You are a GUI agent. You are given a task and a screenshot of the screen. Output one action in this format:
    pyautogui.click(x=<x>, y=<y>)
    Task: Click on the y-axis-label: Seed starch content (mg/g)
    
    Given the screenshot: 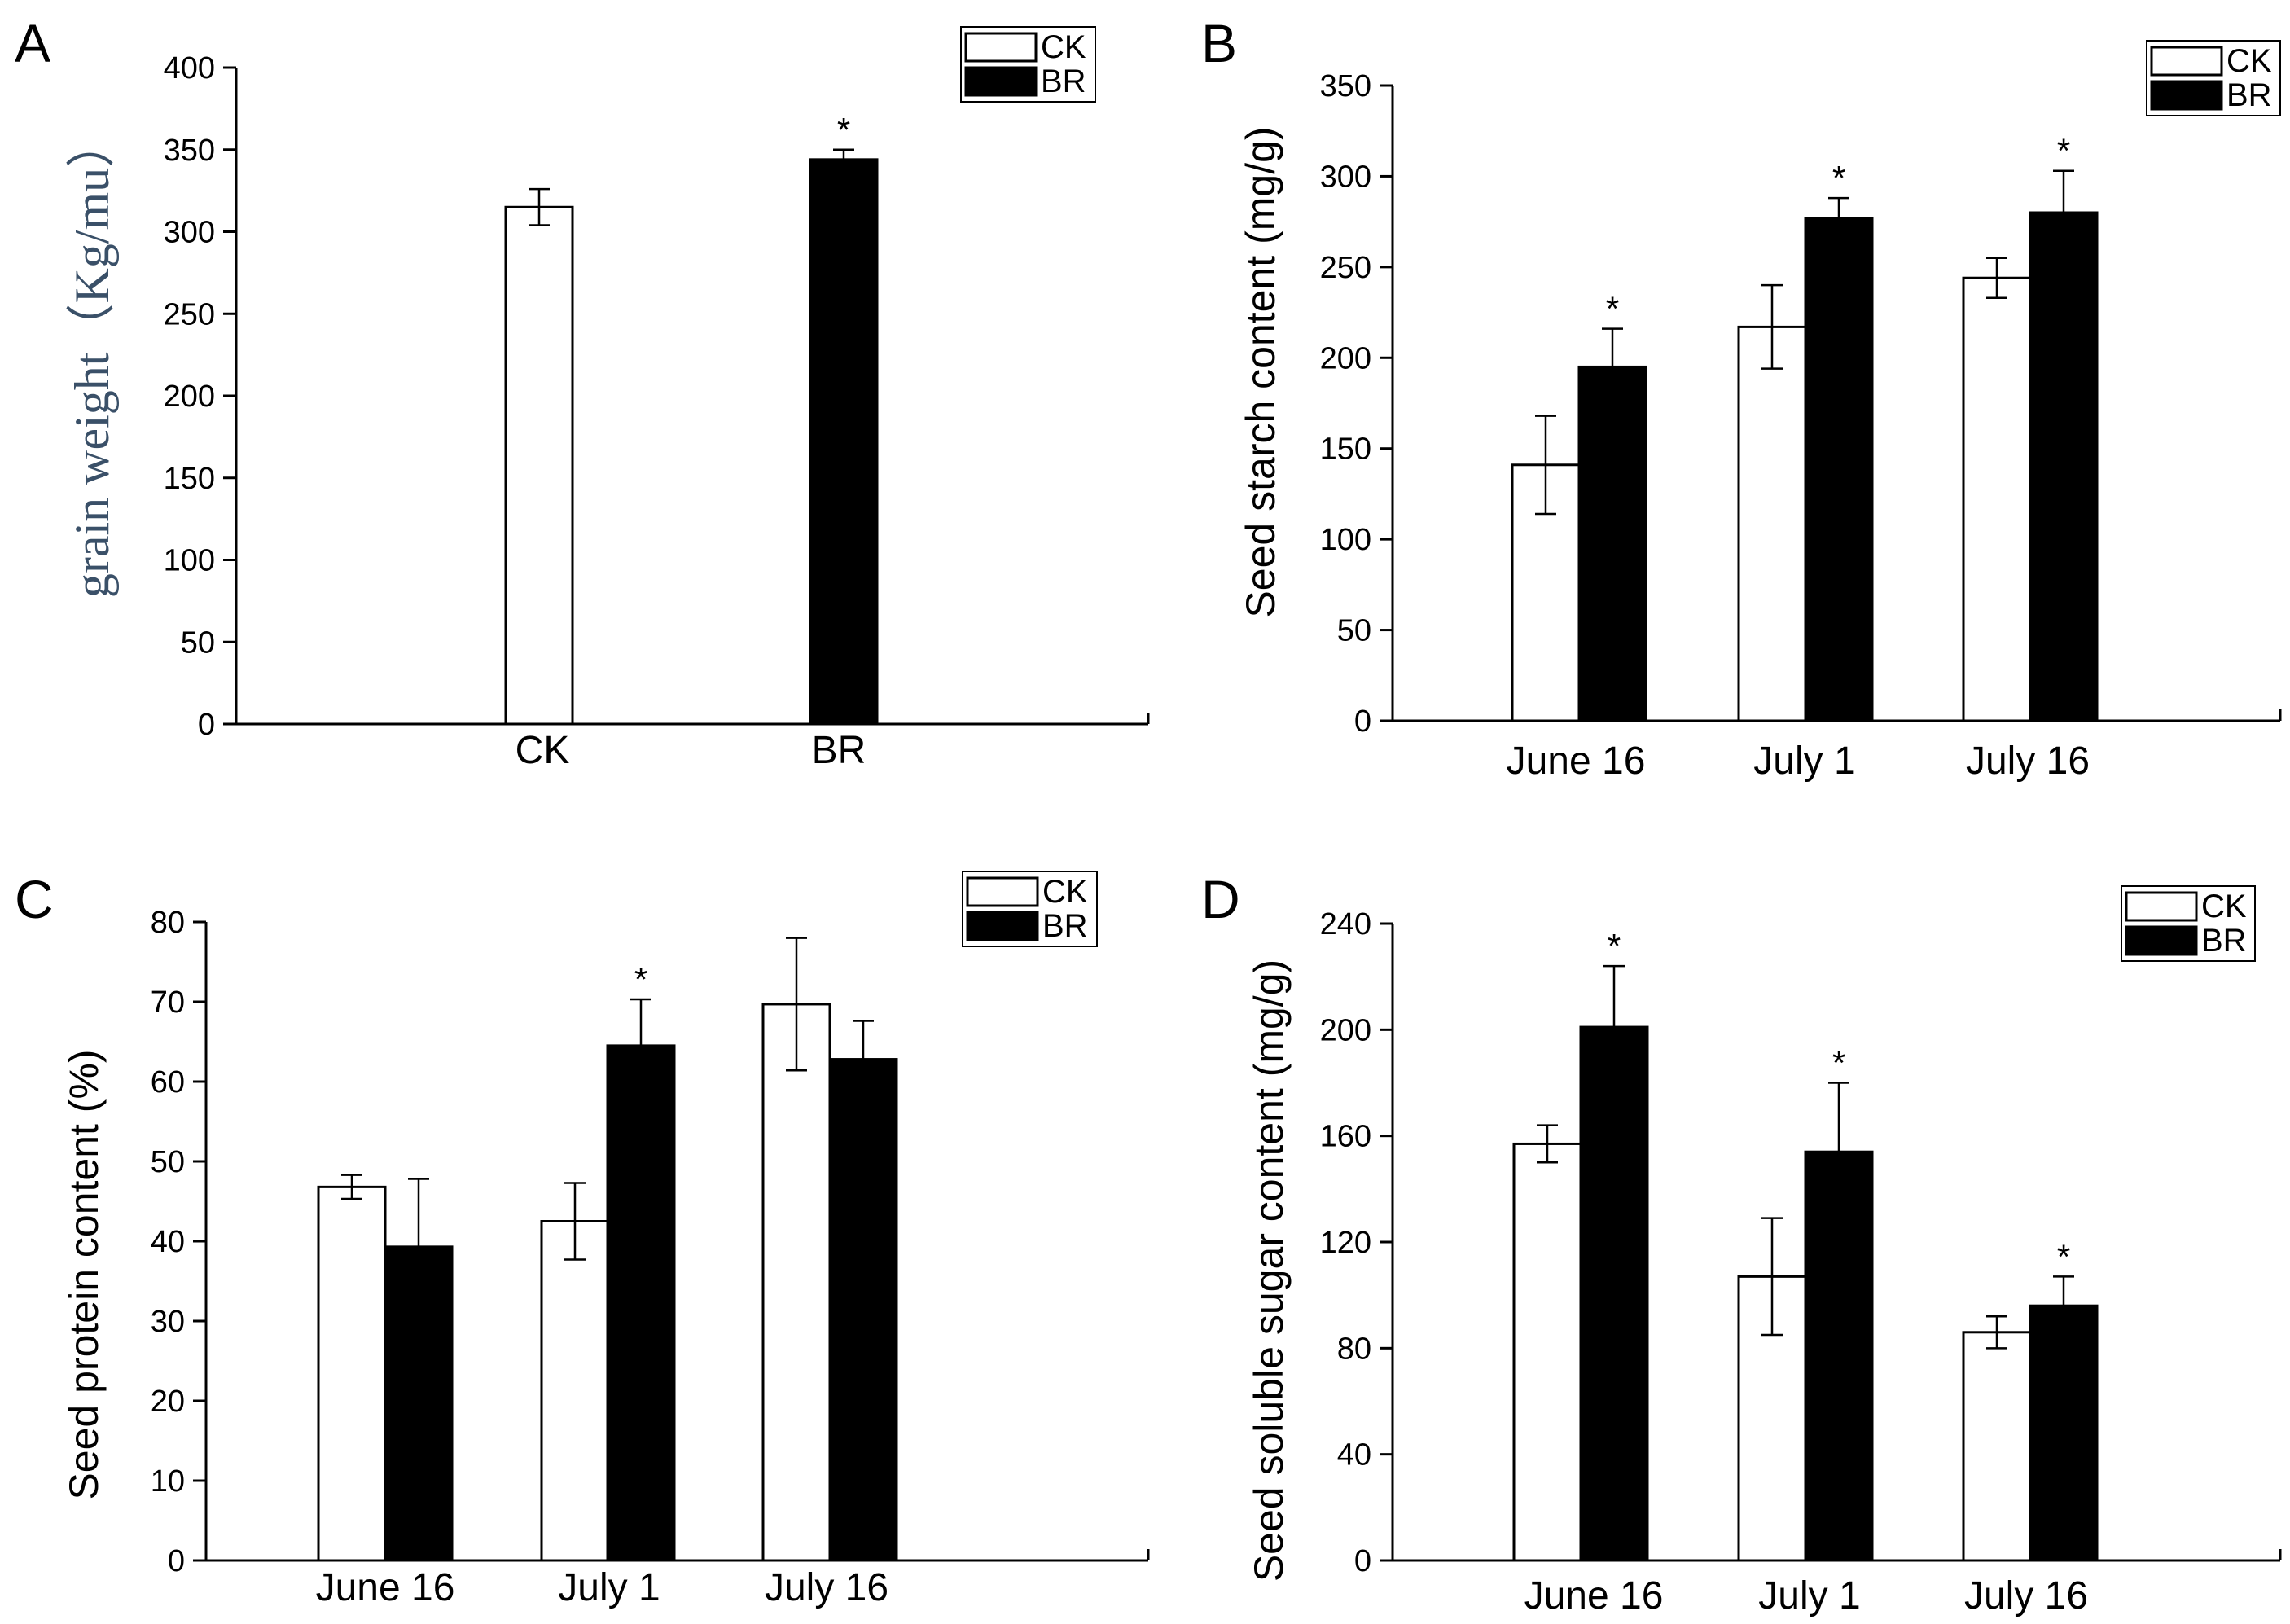 What is the action you would take?
    pyautogui.click(x=1260, y=371)
    